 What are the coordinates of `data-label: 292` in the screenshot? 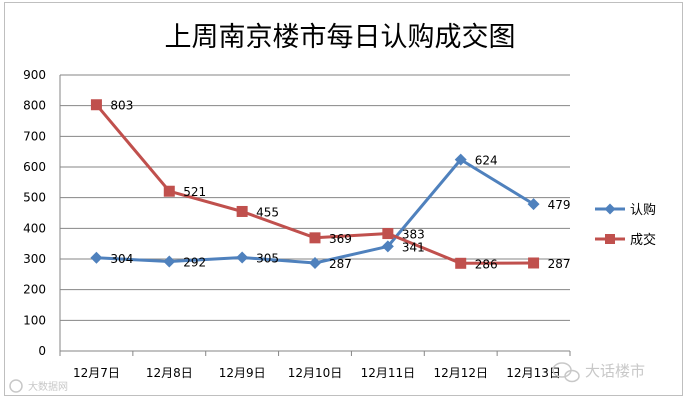 It's located at (194, 262).